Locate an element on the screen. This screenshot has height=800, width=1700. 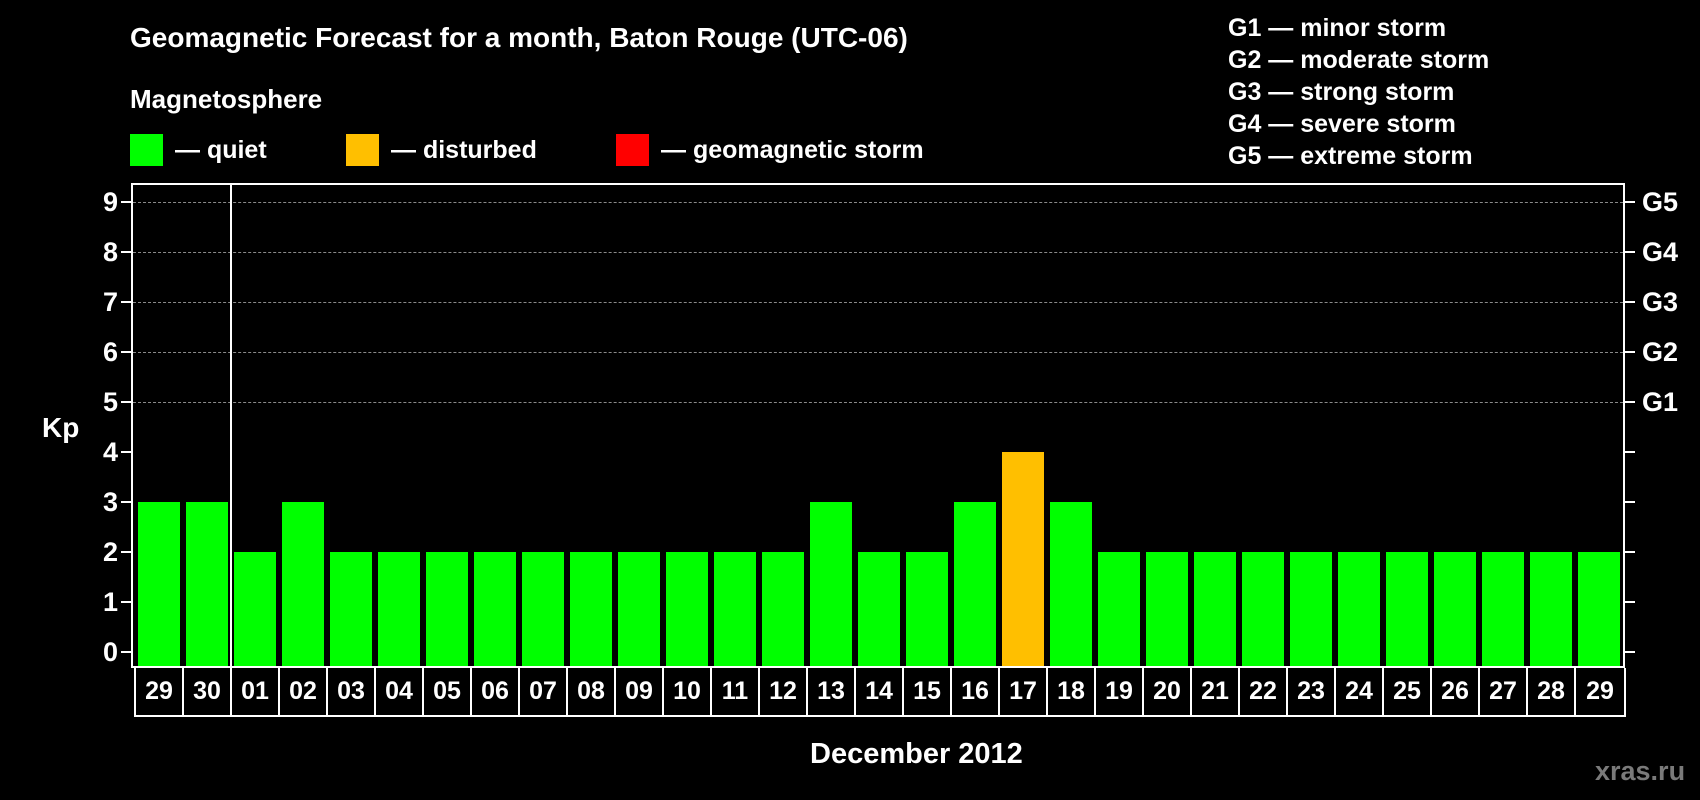
day-label: 21 is located at coordinates (1216, 691).